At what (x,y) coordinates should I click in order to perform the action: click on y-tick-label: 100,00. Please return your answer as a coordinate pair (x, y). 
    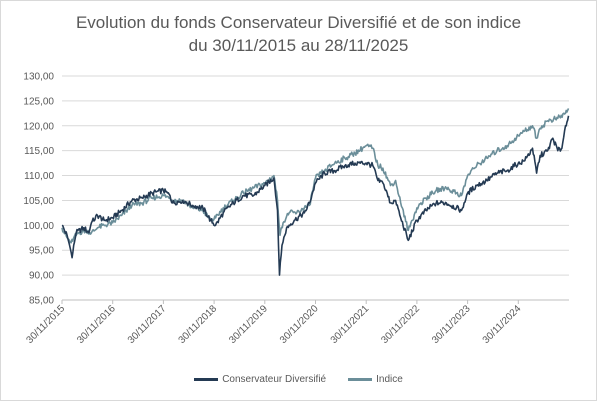
    Looking at the image, I should click on (38, 226).